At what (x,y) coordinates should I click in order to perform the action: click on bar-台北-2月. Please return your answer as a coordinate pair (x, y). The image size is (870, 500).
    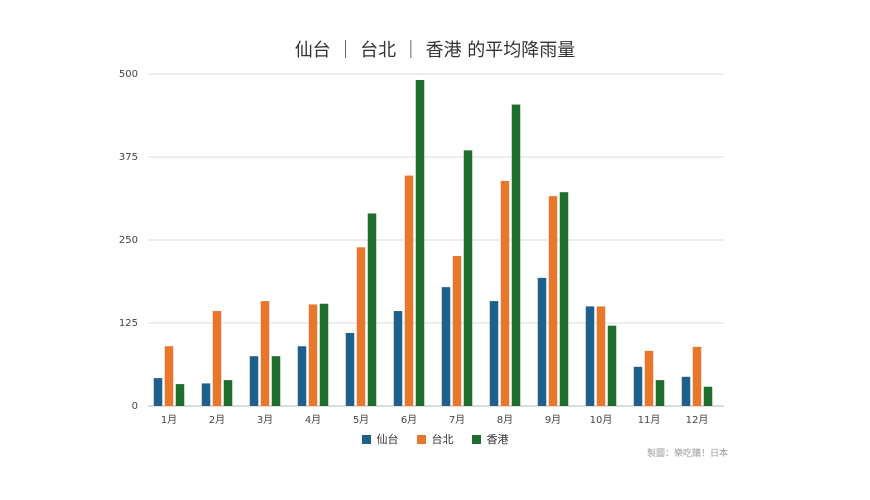
    Looking at the image, I should click on (217, 358).